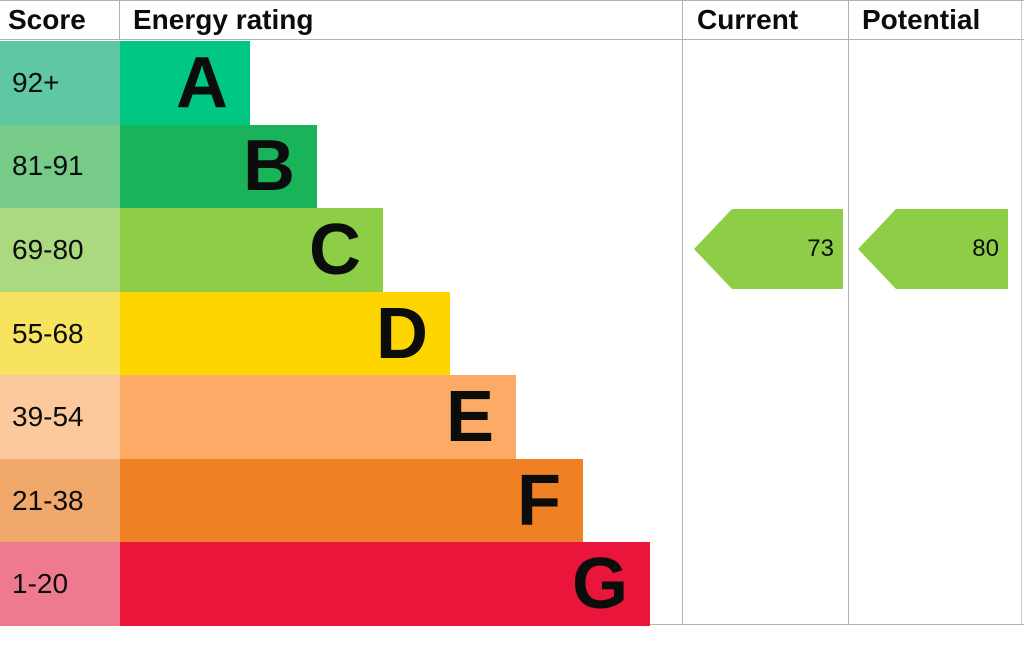 Image resolution: width=1024 pixels, height=666 pixels. I want to click on header-score: Score, so click(60, 20).